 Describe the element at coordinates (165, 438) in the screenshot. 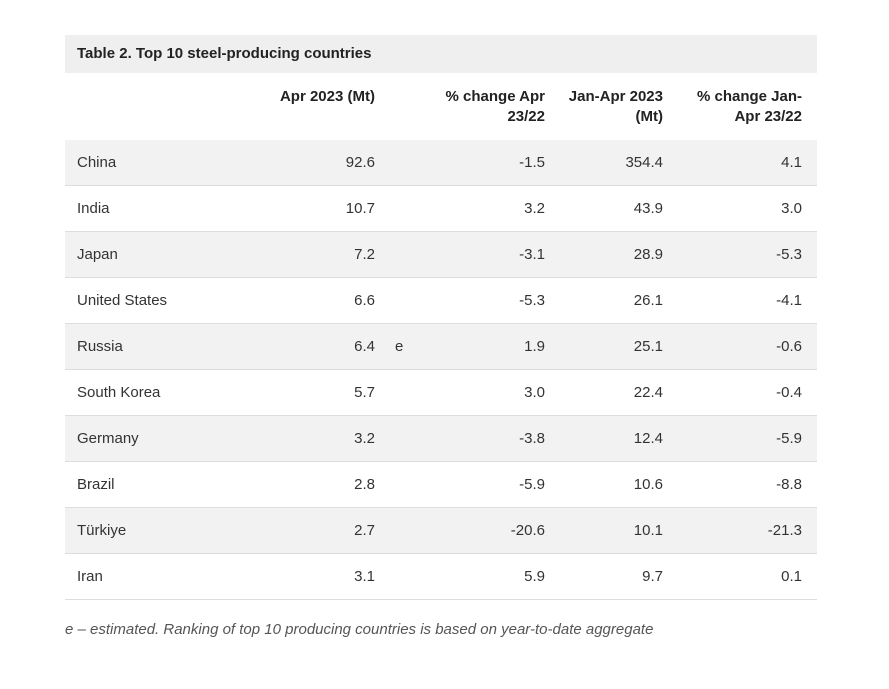

I see `country-cell: Germany` at that location.